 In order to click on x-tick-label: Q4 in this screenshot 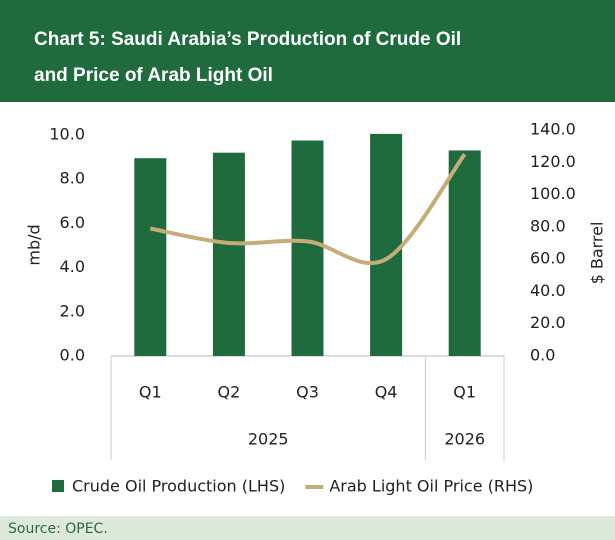, I will do `click(386, 392)`.